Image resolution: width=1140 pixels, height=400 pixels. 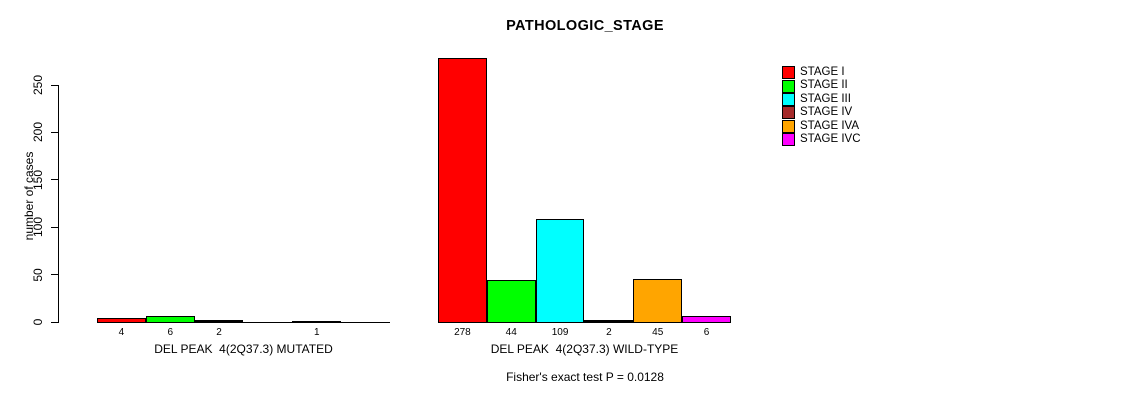 I want to click on legend-label: STAGE IV, so click(x=826, y=112).